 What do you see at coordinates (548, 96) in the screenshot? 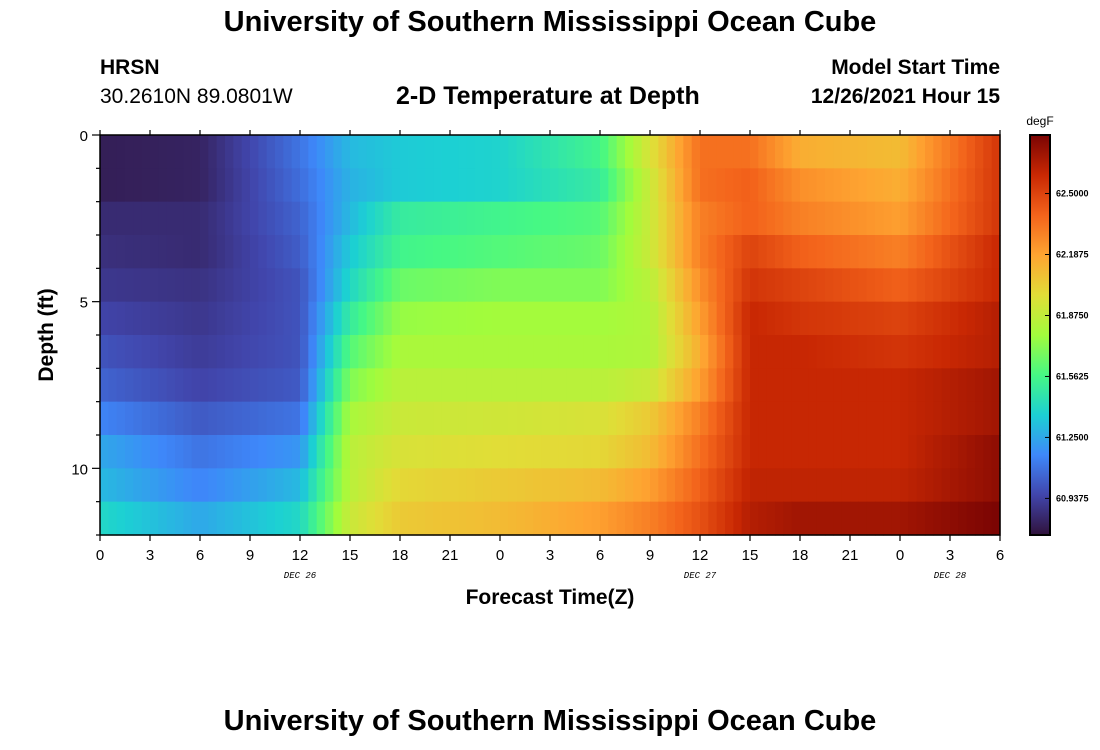
I see `chart-subtitle: 2-D Temperature at Depth` at bounding box center [548, 96].